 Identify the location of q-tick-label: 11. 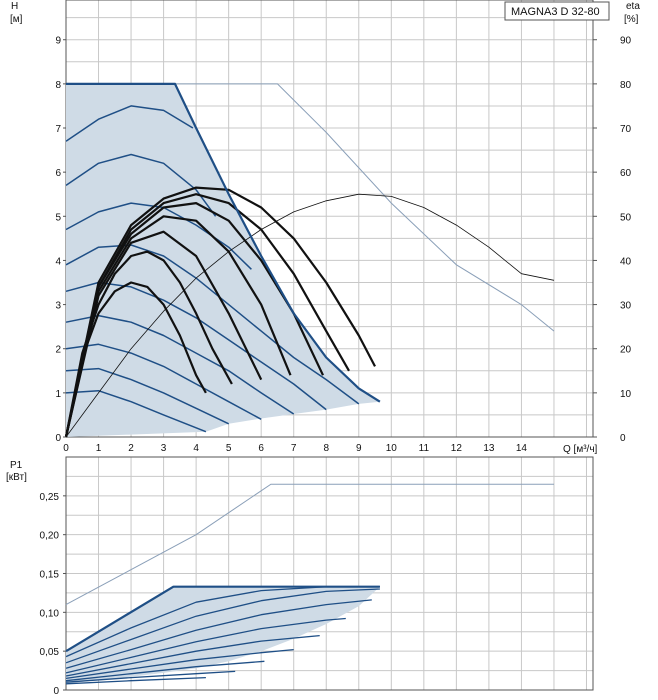
(424, 448).